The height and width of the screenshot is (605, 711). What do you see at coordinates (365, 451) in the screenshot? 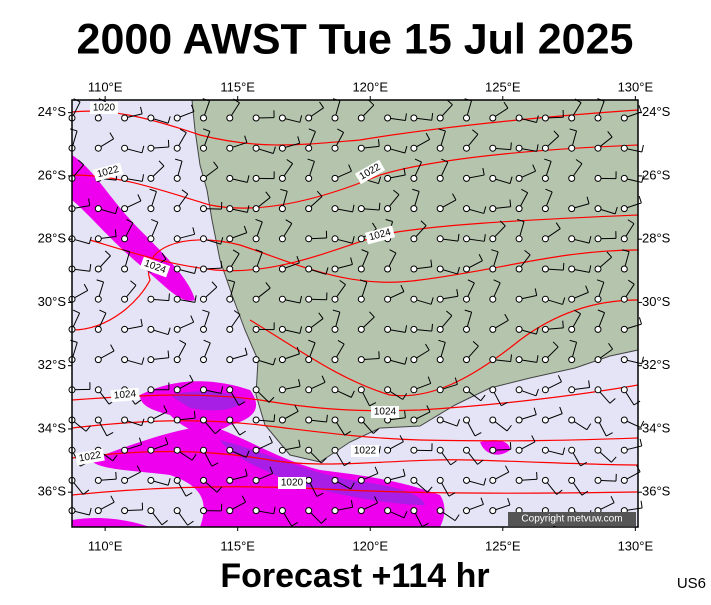
I see `isobar-label: 1022` at bounding box center [365, 451].